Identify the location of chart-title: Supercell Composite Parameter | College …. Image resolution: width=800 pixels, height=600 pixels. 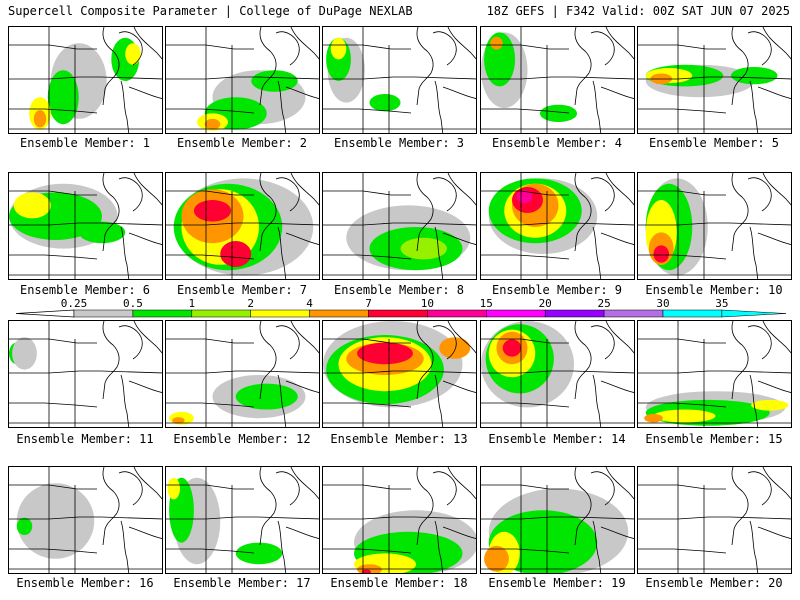
(210, 11).